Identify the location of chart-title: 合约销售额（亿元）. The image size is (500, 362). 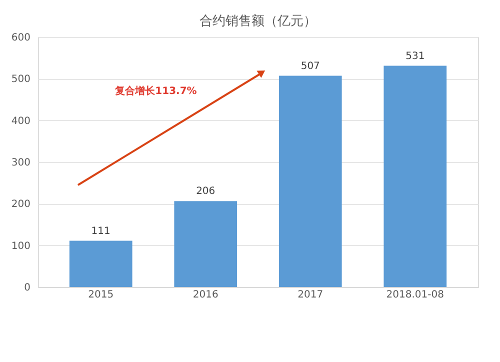
(258, 21).